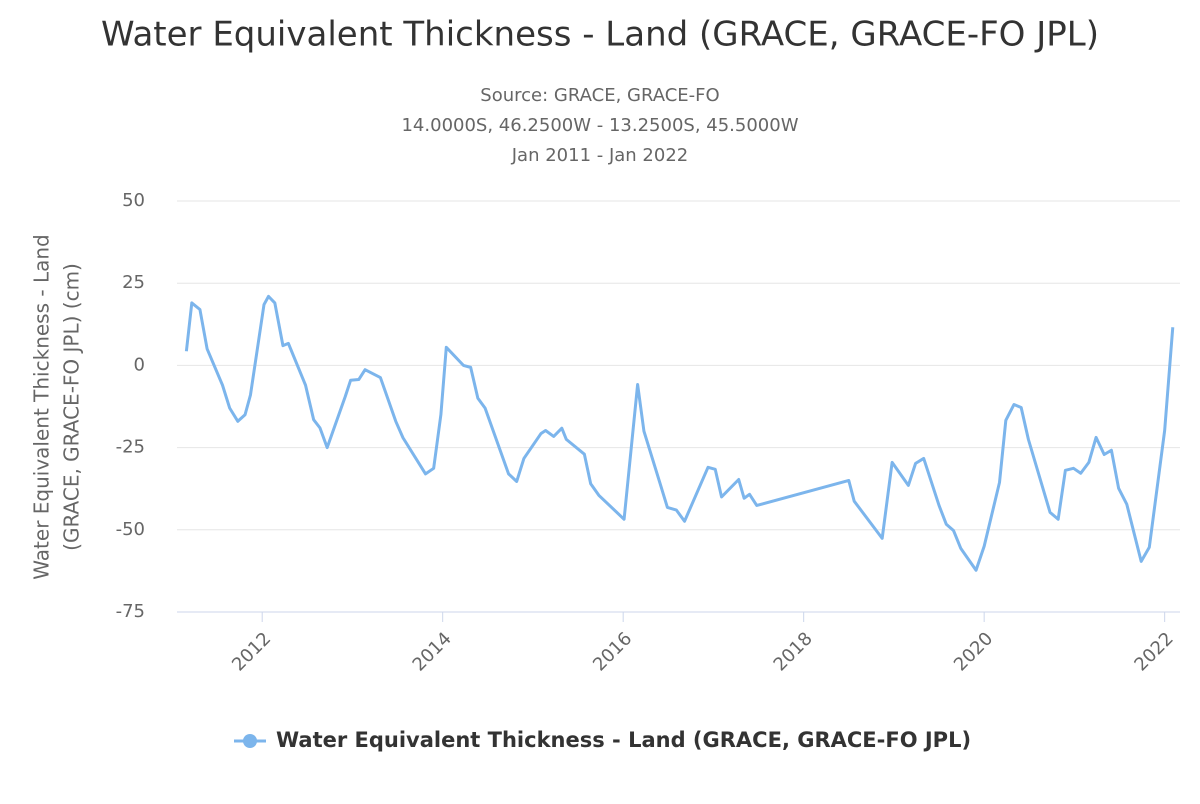 The height and width of the screenshot is (804, 1200). Describe the element at coordinates (250, 741) in the screenshot. I see `legend-symbol` at that location.